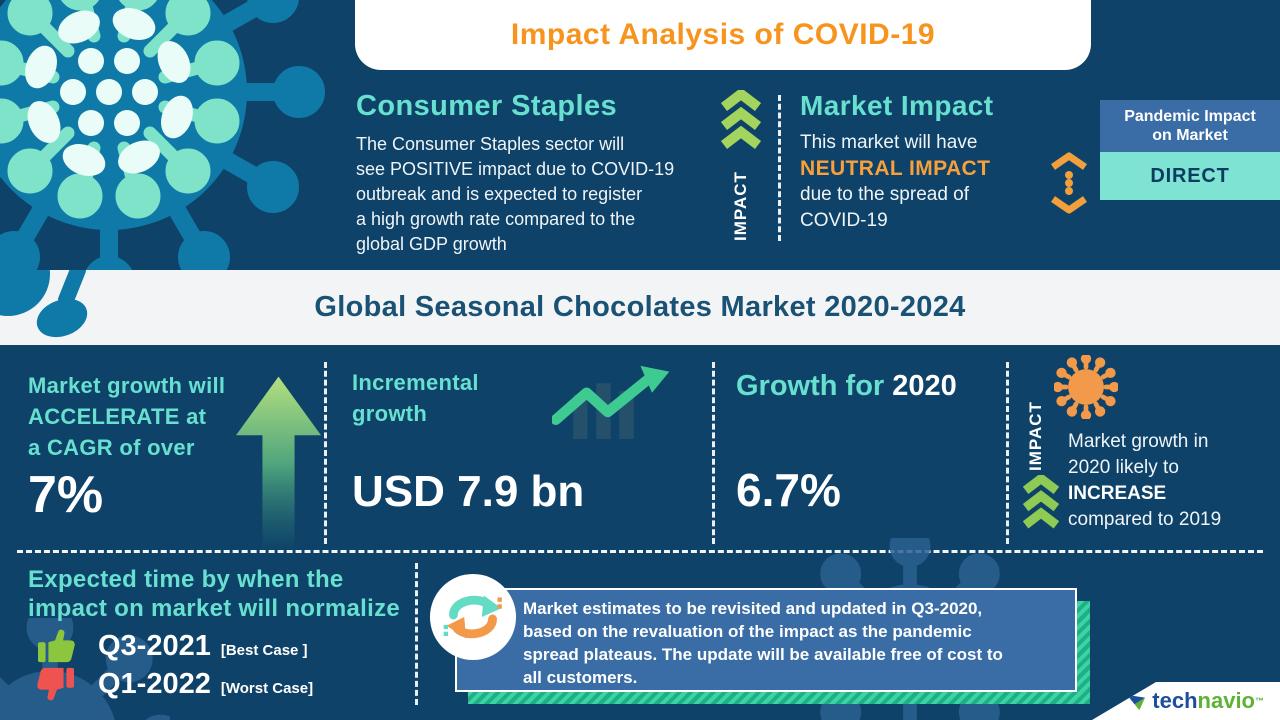  Describe the element at coordinates (844, 220) in the screenshot. I see `market-impact-line: COVID-19` at that location.